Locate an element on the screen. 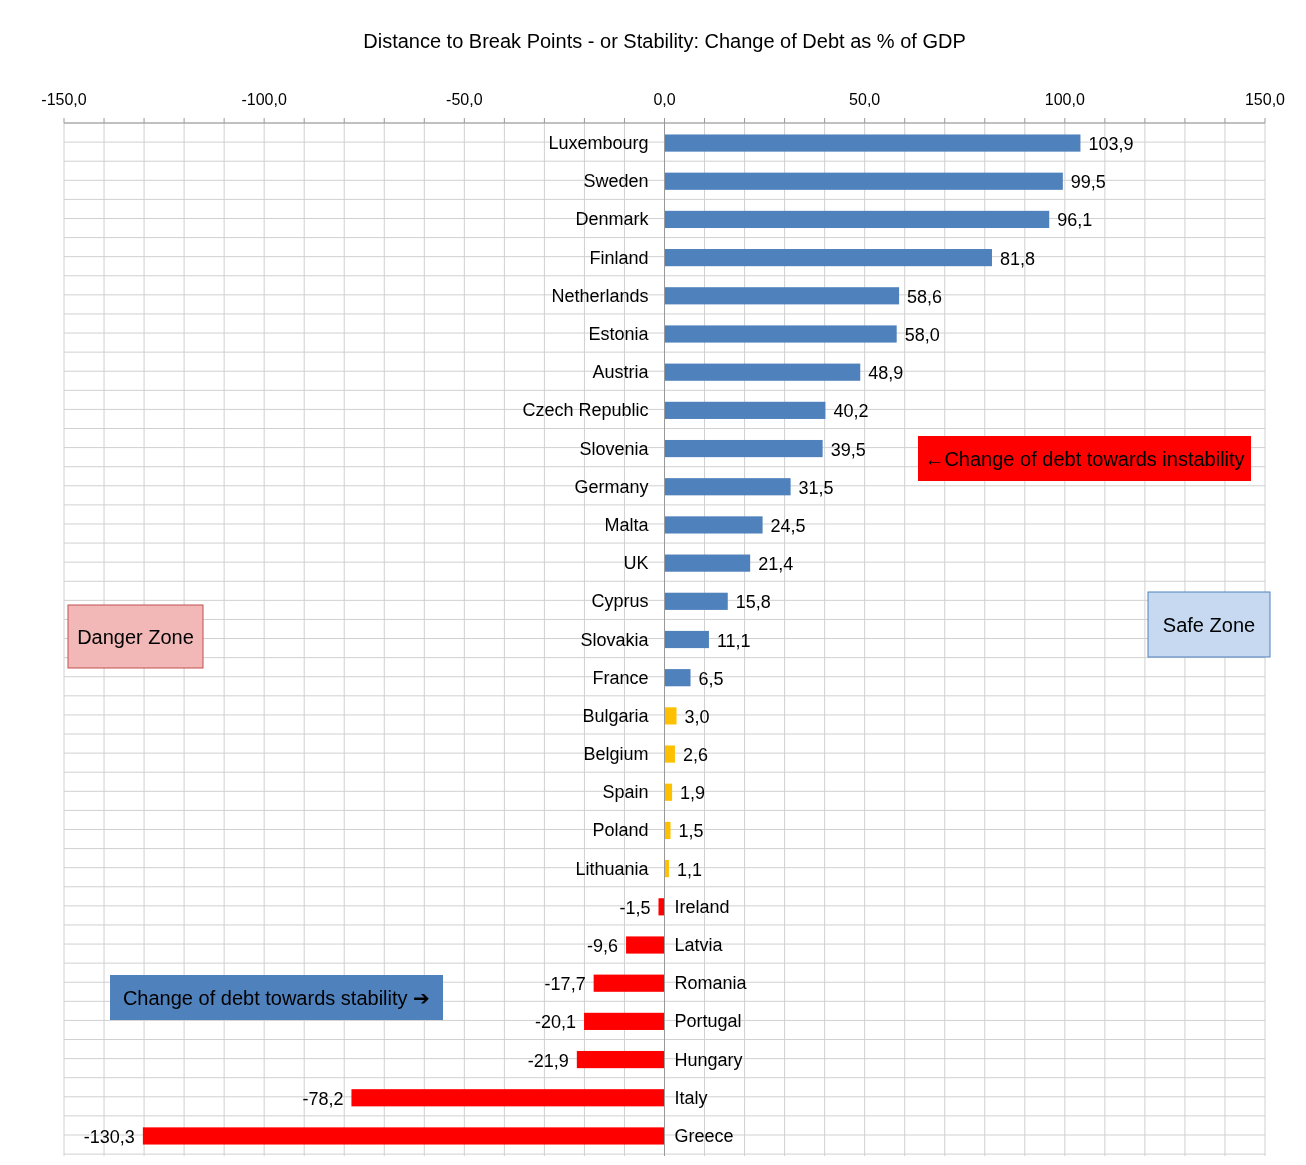  x-tick-label: -150,0 is located at coordinates (64, 99).